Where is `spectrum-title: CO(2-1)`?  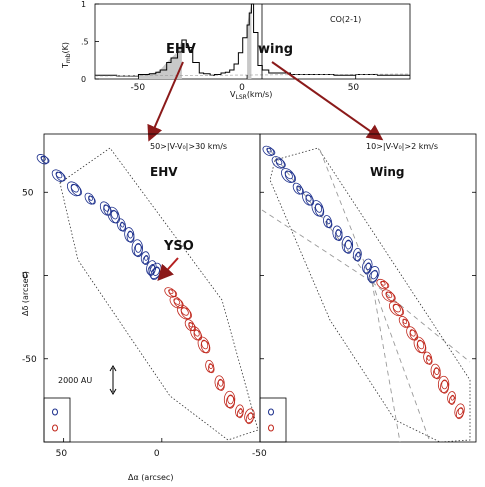 spectrum-title: CO(2-1) is located at coordinates (345, 19).